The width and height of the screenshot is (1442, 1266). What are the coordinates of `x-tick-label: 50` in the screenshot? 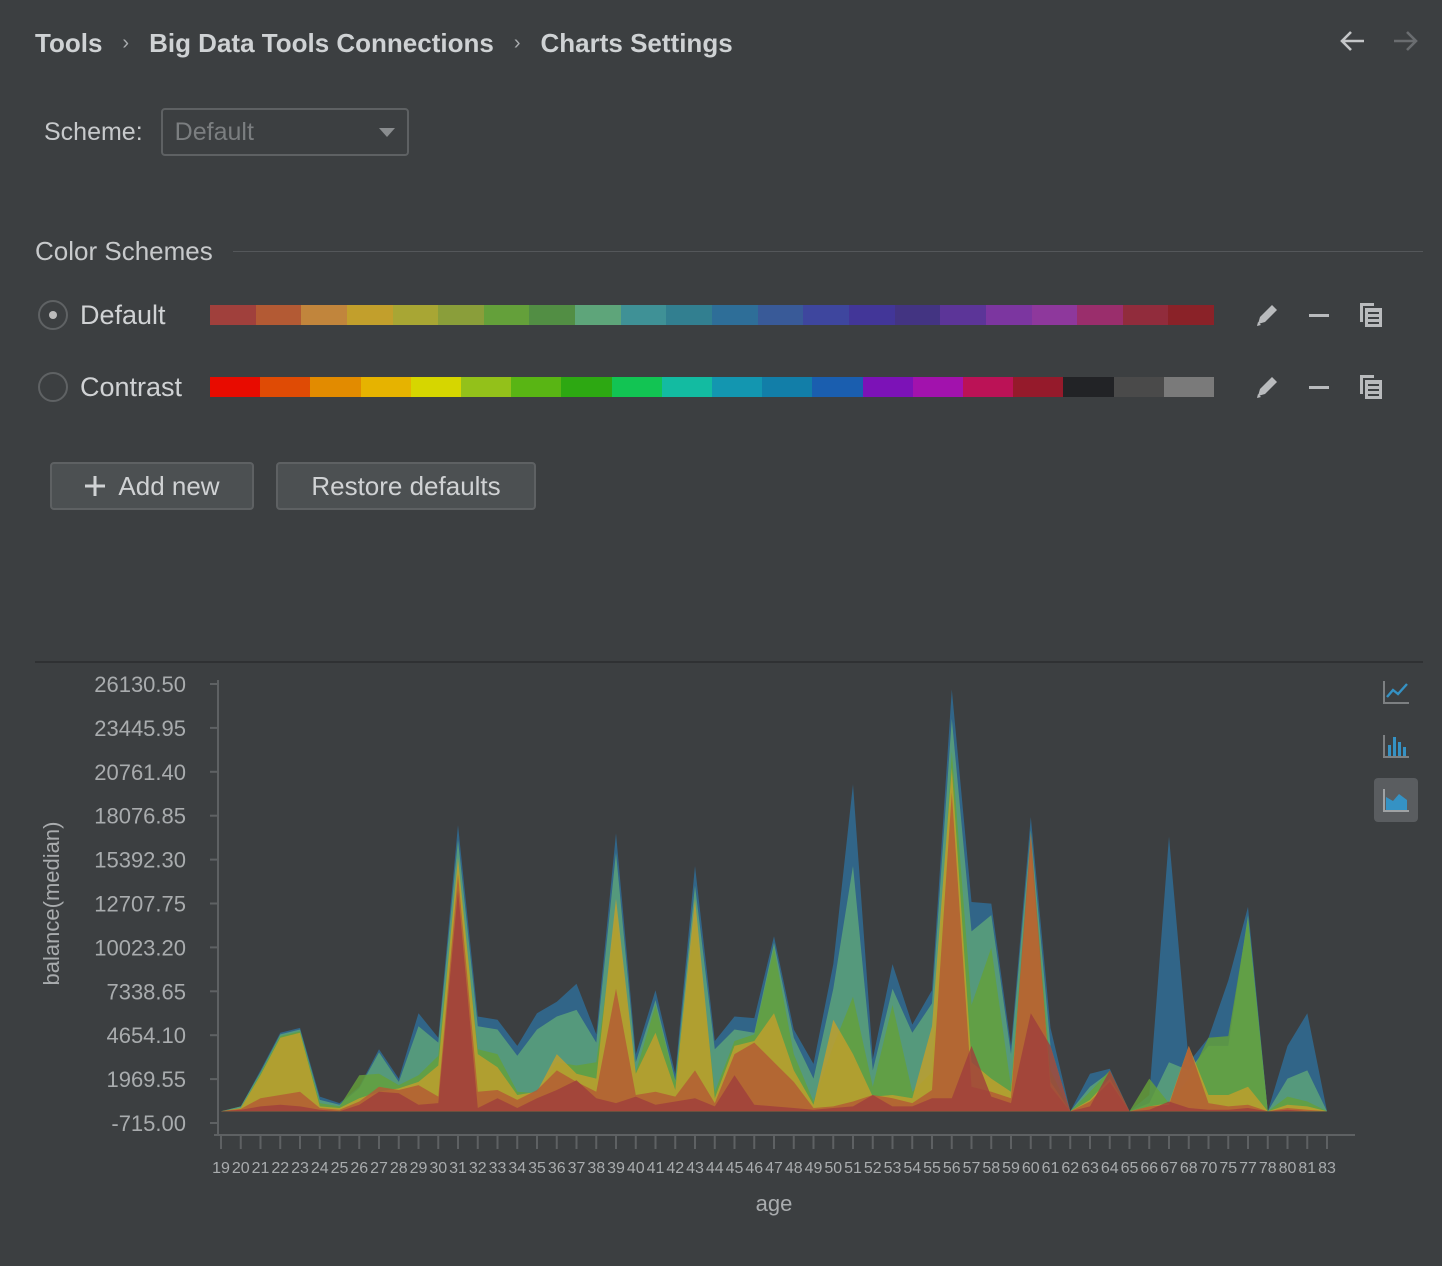 It's located at (833, 1168).